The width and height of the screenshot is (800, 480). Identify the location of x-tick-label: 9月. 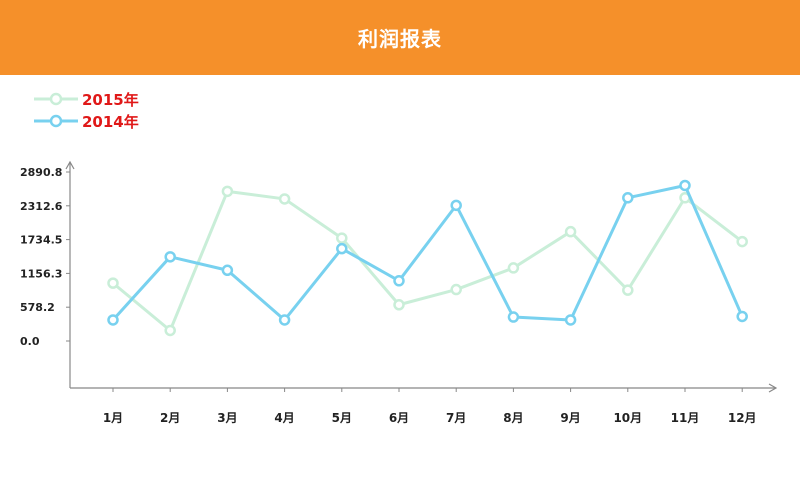
(570, 418).